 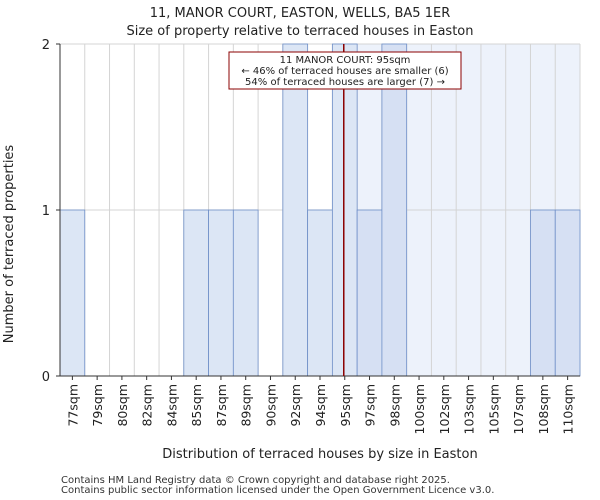 I want to click on x-tick-label: 90sqm, so click(x=270, y=405).